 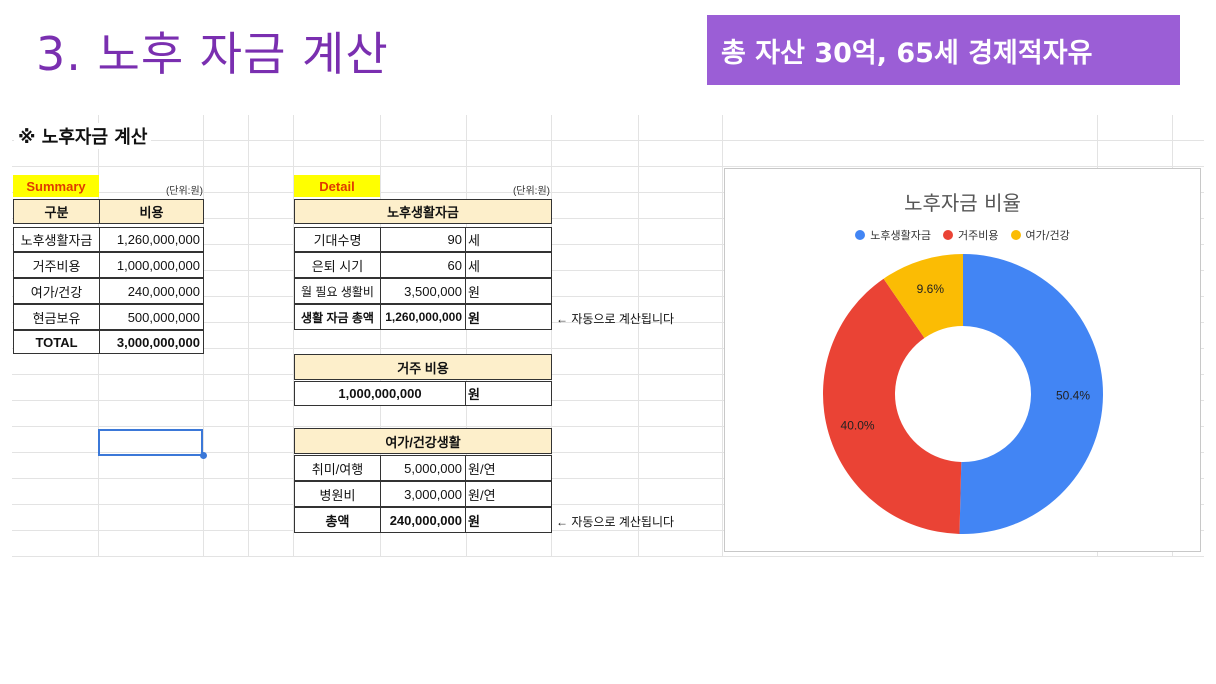 I want to click on living-row-value: 60, so click(x=423, y=265).